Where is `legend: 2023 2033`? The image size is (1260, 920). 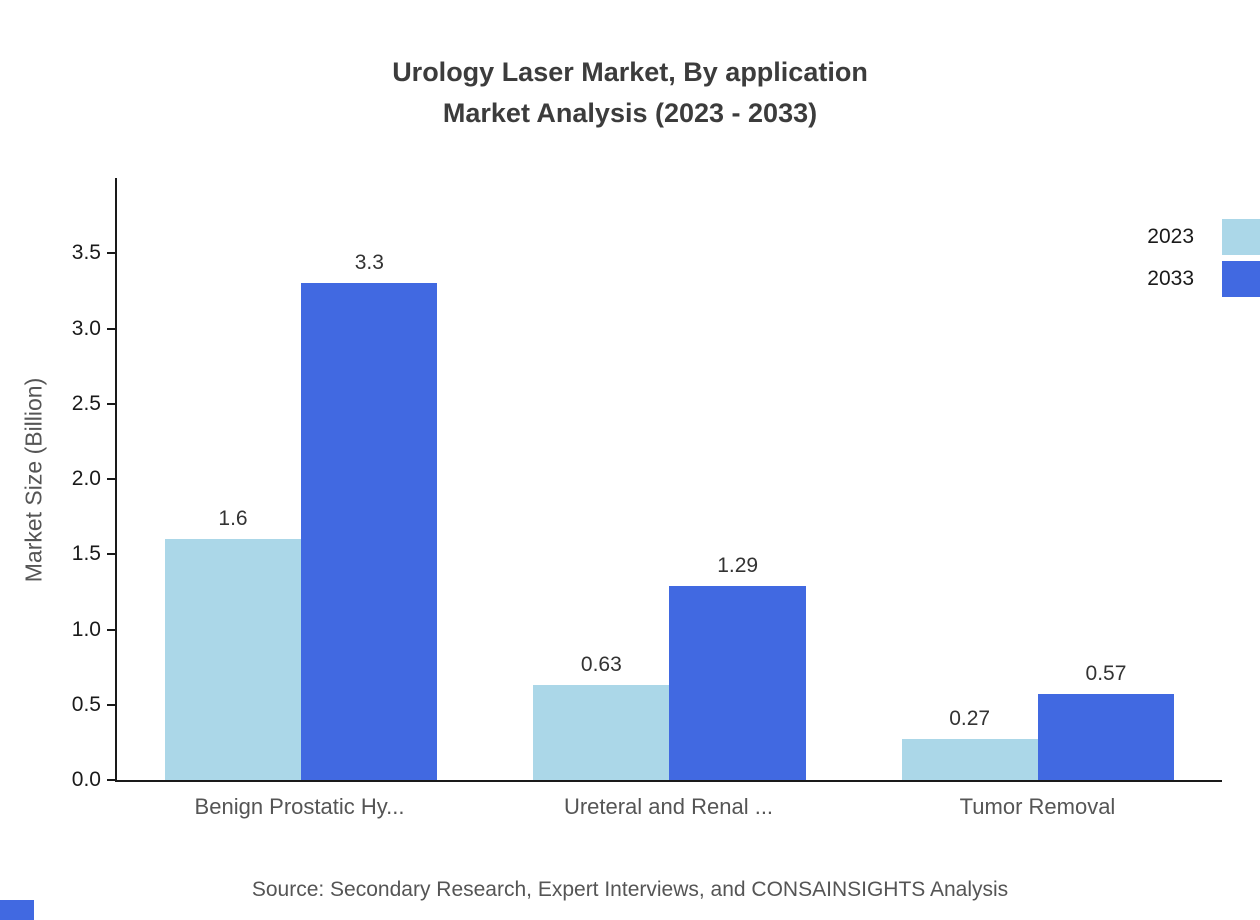
legend: 2023 2033 is located at coordinates (1203, 258).